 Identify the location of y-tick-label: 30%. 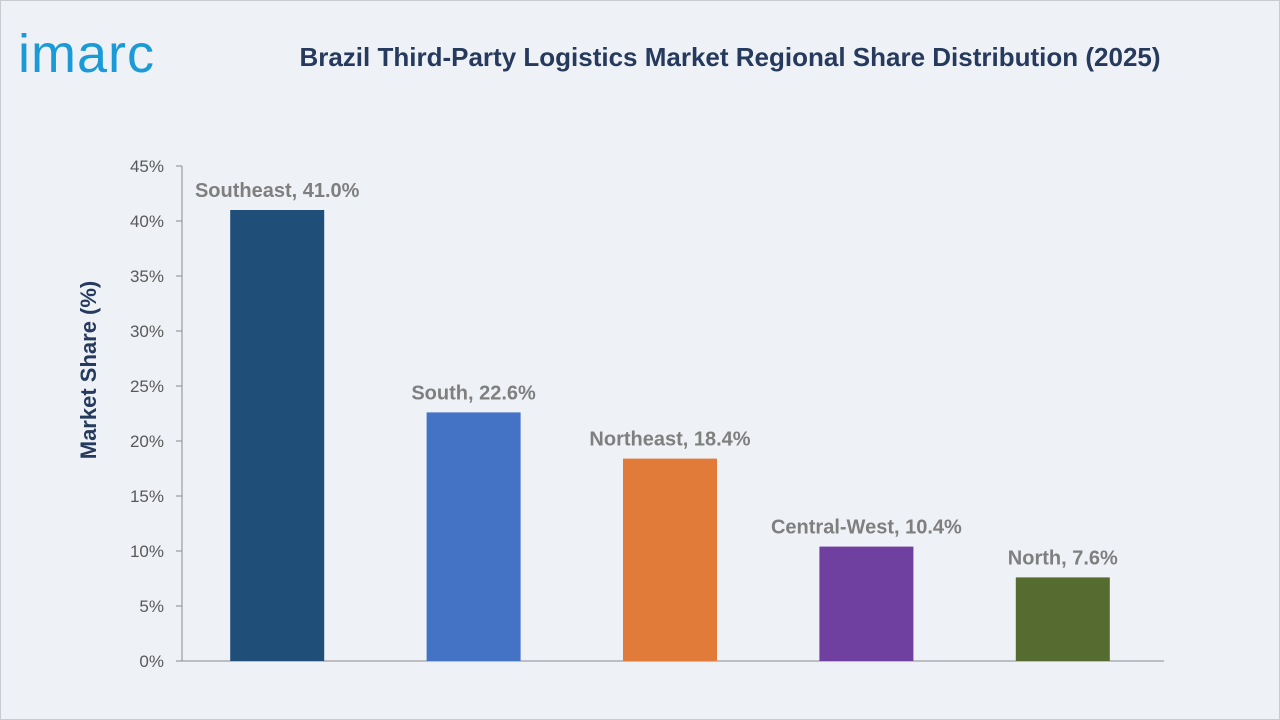
(147, 331).